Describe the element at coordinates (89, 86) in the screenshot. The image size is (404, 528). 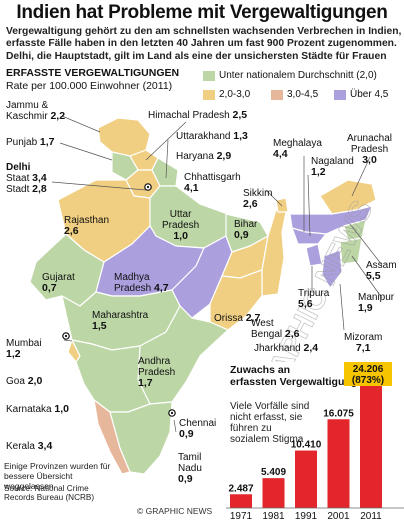
I see `map-subheading: Rate per 100.000 Einwohner (2011)` at that location.